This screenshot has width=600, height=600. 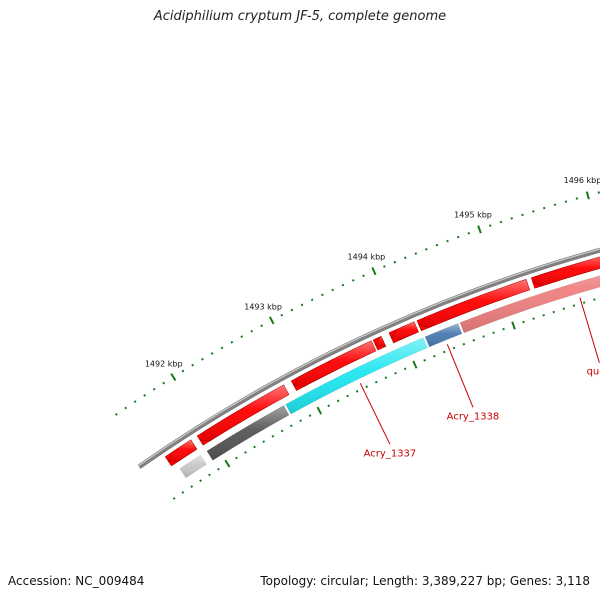 I want to click on gene-label: Acry_1337, so click(x=390, y=453).